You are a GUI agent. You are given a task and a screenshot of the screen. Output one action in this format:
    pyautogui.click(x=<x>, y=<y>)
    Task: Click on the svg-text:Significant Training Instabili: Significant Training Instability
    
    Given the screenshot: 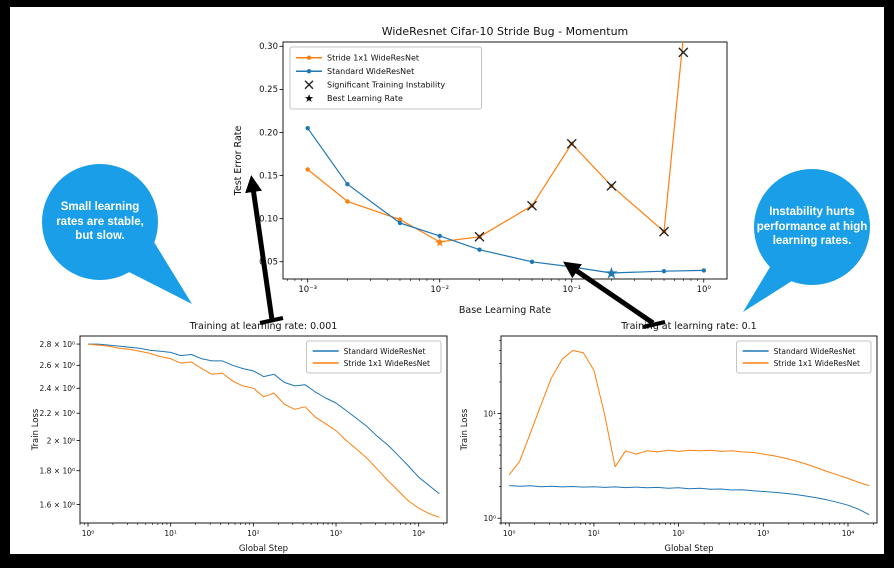 What is the action you would take?
    pyautogui.click(x=386, y=85)
    